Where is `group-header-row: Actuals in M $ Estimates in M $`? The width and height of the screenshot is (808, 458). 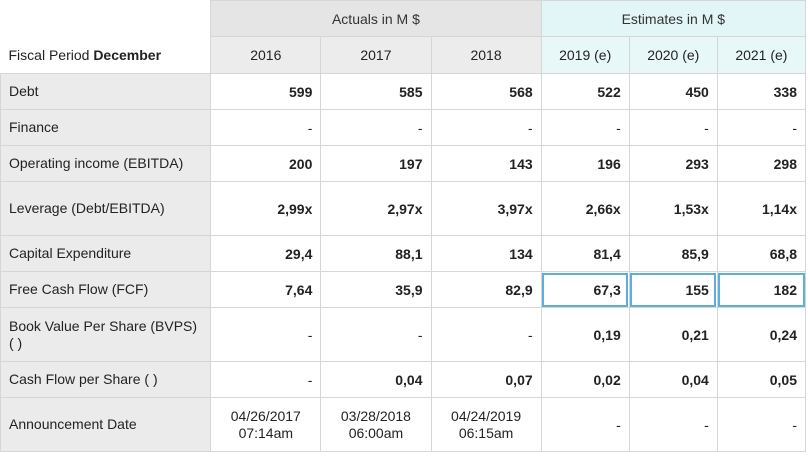
group-header-row: Actuals in M $ Estimates in M $ is located at coordinates (403, 18).